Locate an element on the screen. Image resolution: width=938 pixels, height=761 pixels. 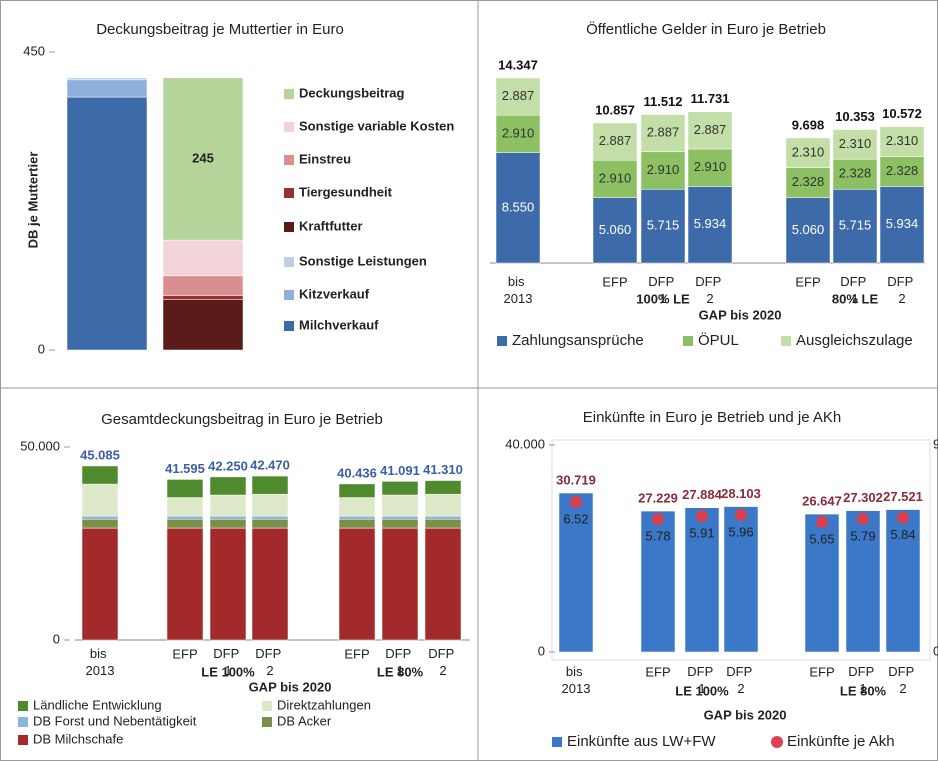
data-label: 2.310 is located at coordinates (902, 140).